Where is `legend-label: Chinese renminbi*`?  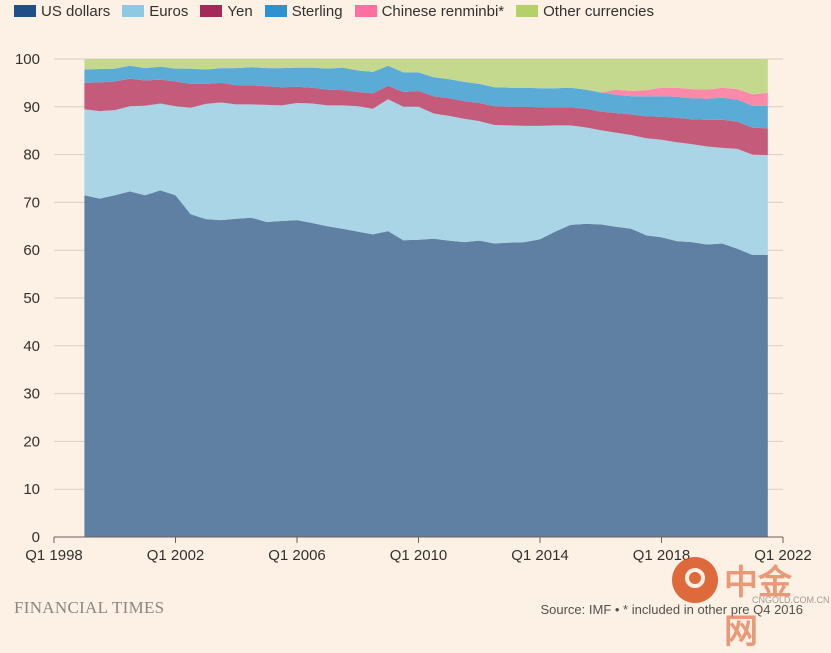
legend-label: Chinese renminbi* is located at coordinates (443, 11).